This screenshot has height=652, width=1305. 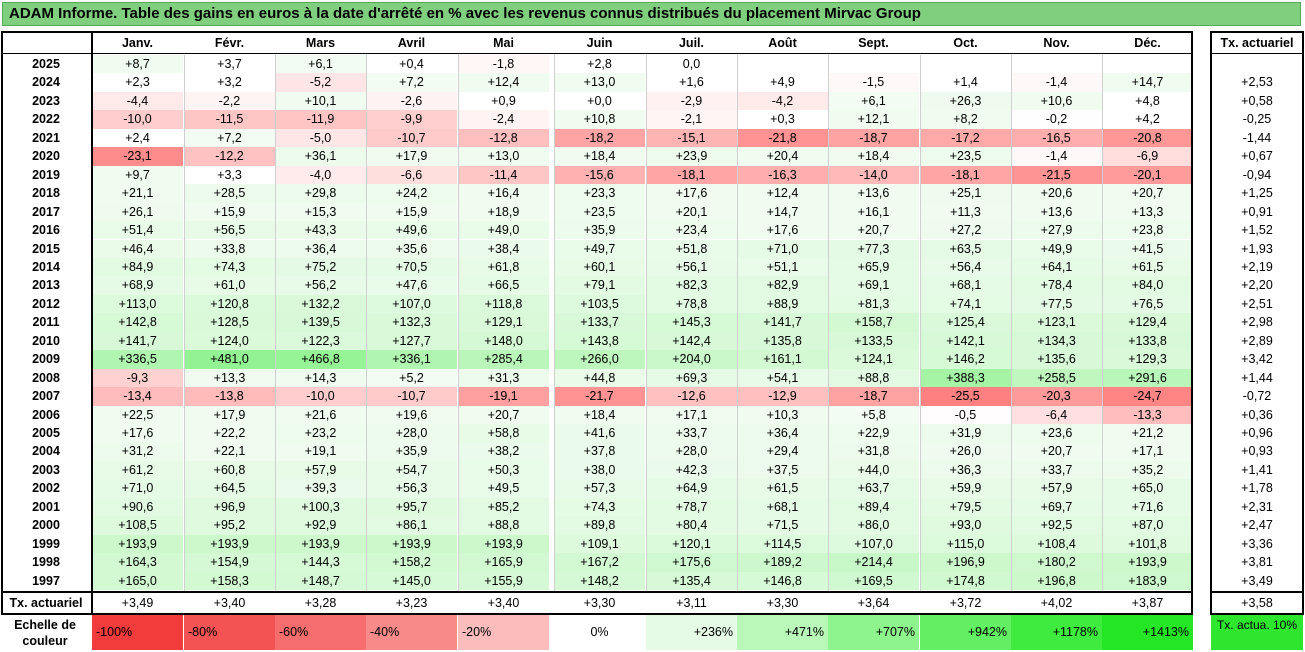 What do you see at coordinates (873, 414) in the screenshot?
I see `value-cell: +5,8` at bounding box center [873, 414].